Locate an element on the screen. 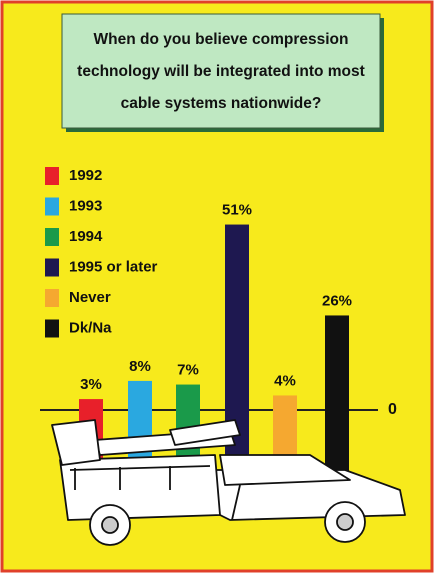  value-label: 7% is located at coordinates (188, 370).